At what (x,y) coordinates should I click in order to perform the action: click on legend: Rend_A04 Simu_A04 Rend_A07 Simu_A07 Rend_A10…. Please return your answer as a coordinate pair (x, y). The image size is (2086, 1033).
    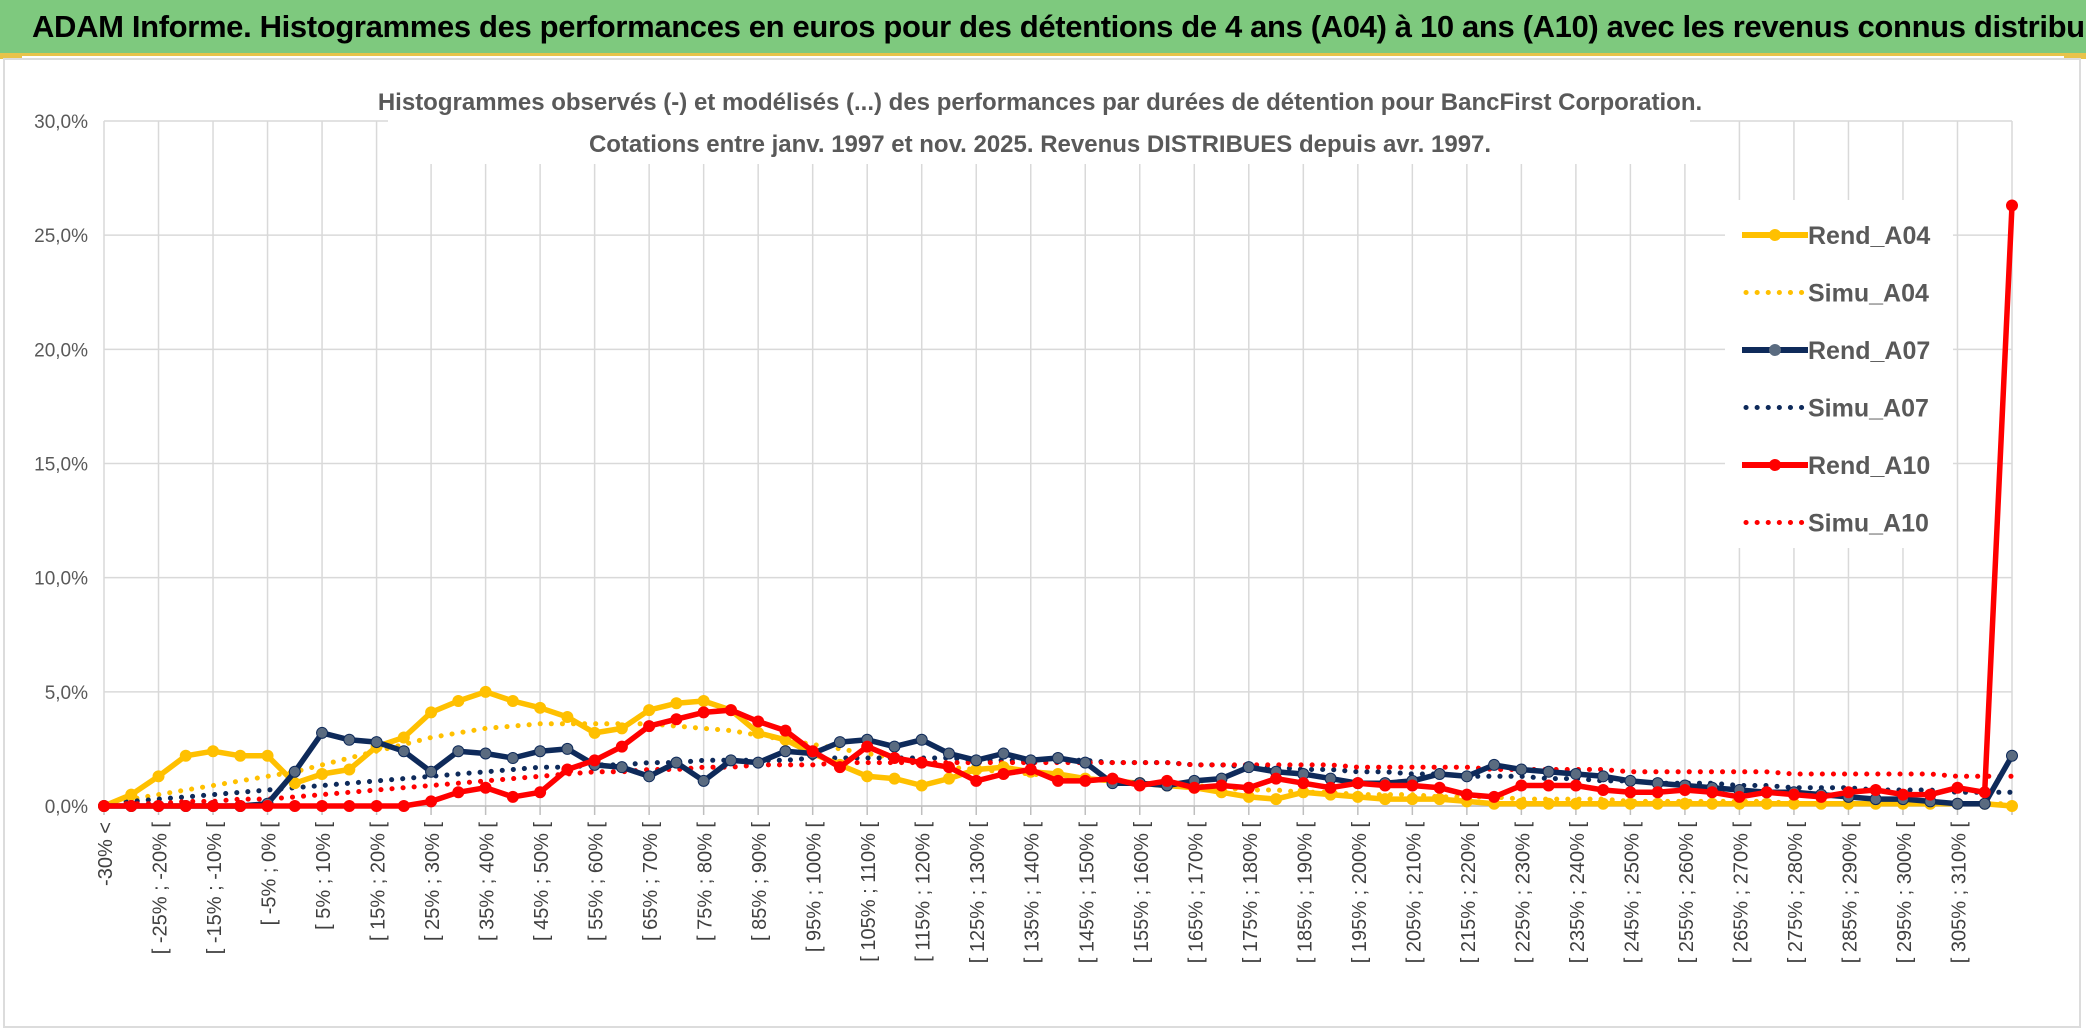
    Looking at the image, I should click on (1836, 380).